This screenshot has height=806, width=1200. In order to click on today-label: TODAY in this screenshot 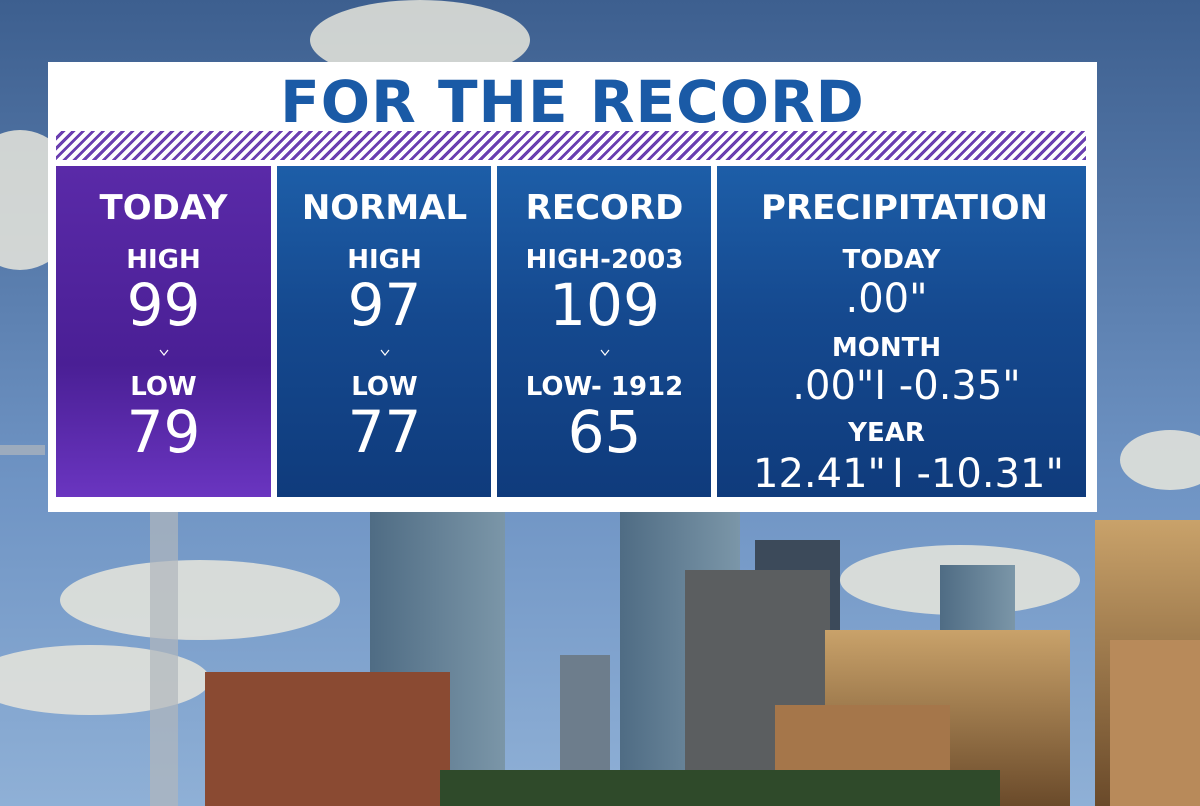, I will do `click(891, 260)`.